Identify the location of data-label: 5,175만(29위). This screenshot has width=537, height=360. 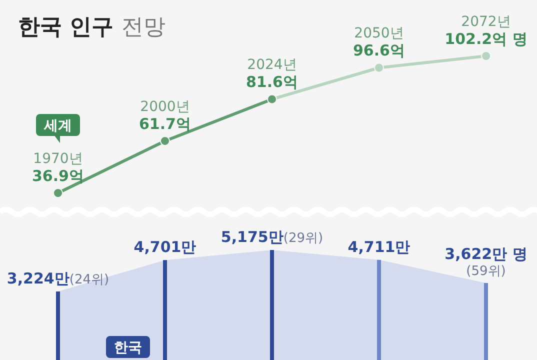
(272, 237).